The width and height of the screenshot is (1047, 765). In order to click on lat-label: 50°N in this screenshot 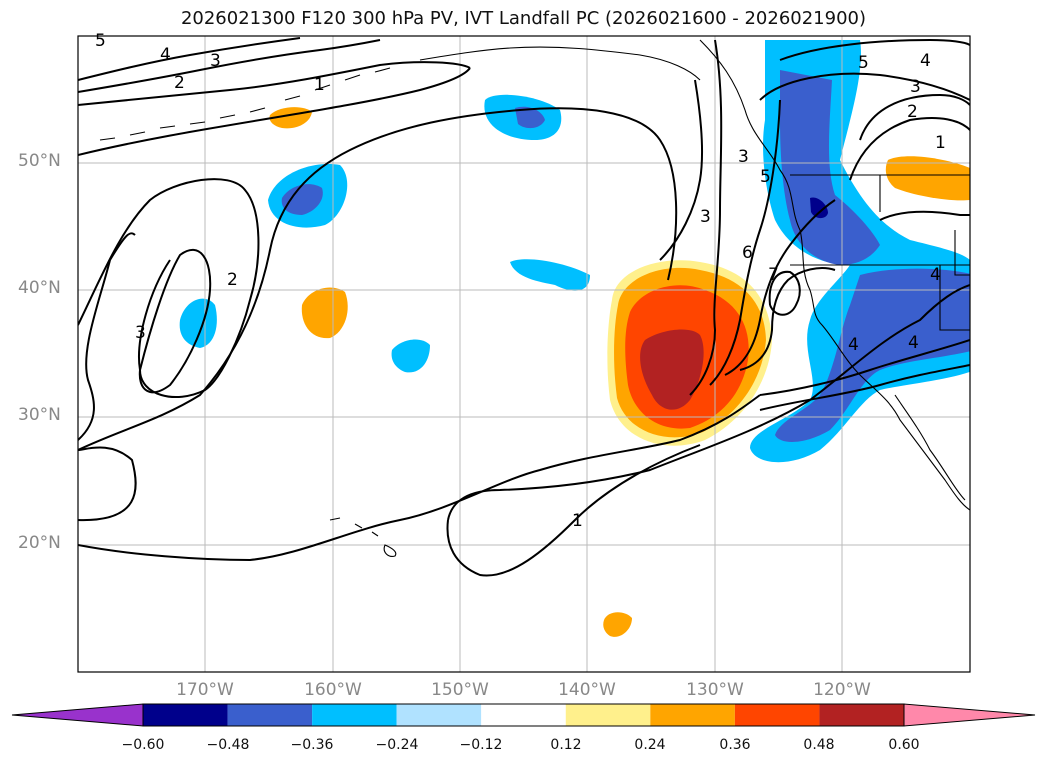, I will do `click(39, 161)`.